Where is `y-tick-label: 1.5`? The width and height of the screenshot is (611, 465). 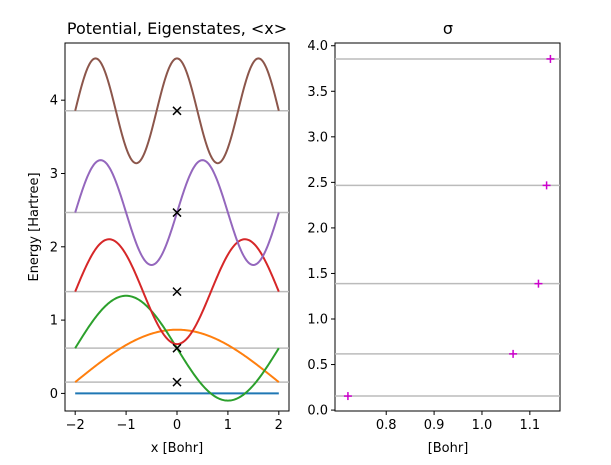
y-tick-label: 1.5 is located at coordinates (317, 274).